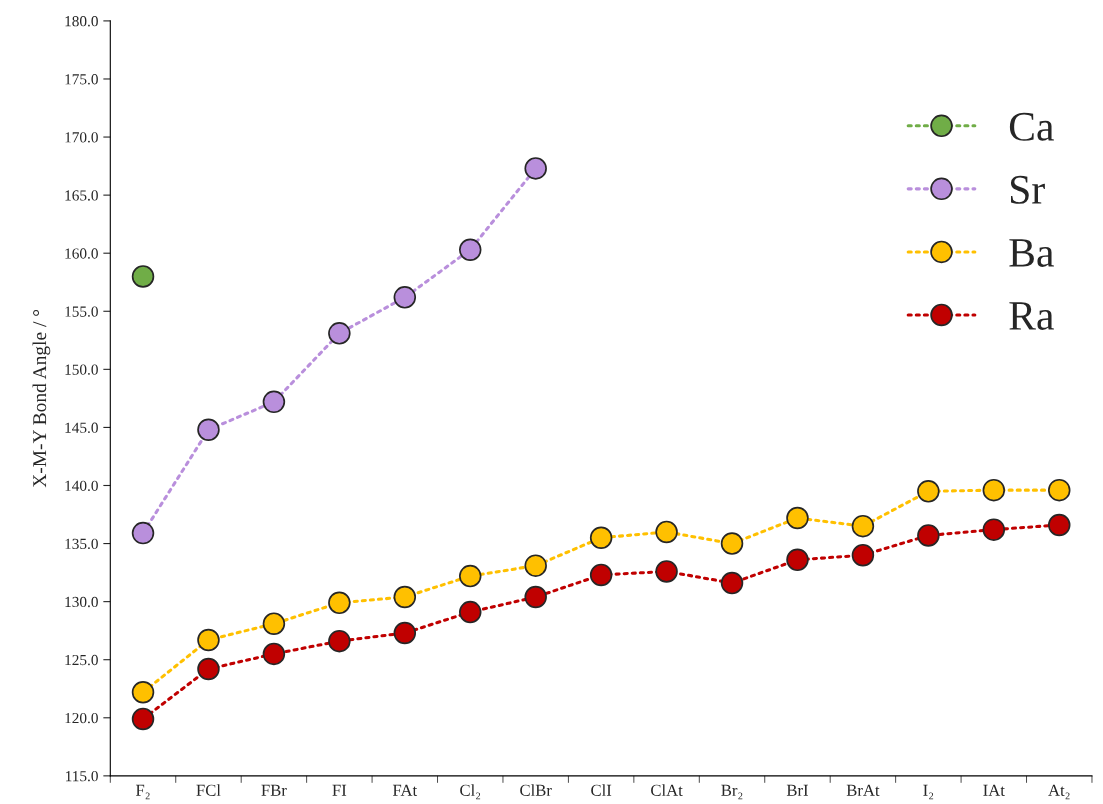 This screenshot has height=804, width=1103. What do you see at coordinates (601, 790) in the screenshot?
I see `x-tick-label: ClI` at bounding box center [601, 790].